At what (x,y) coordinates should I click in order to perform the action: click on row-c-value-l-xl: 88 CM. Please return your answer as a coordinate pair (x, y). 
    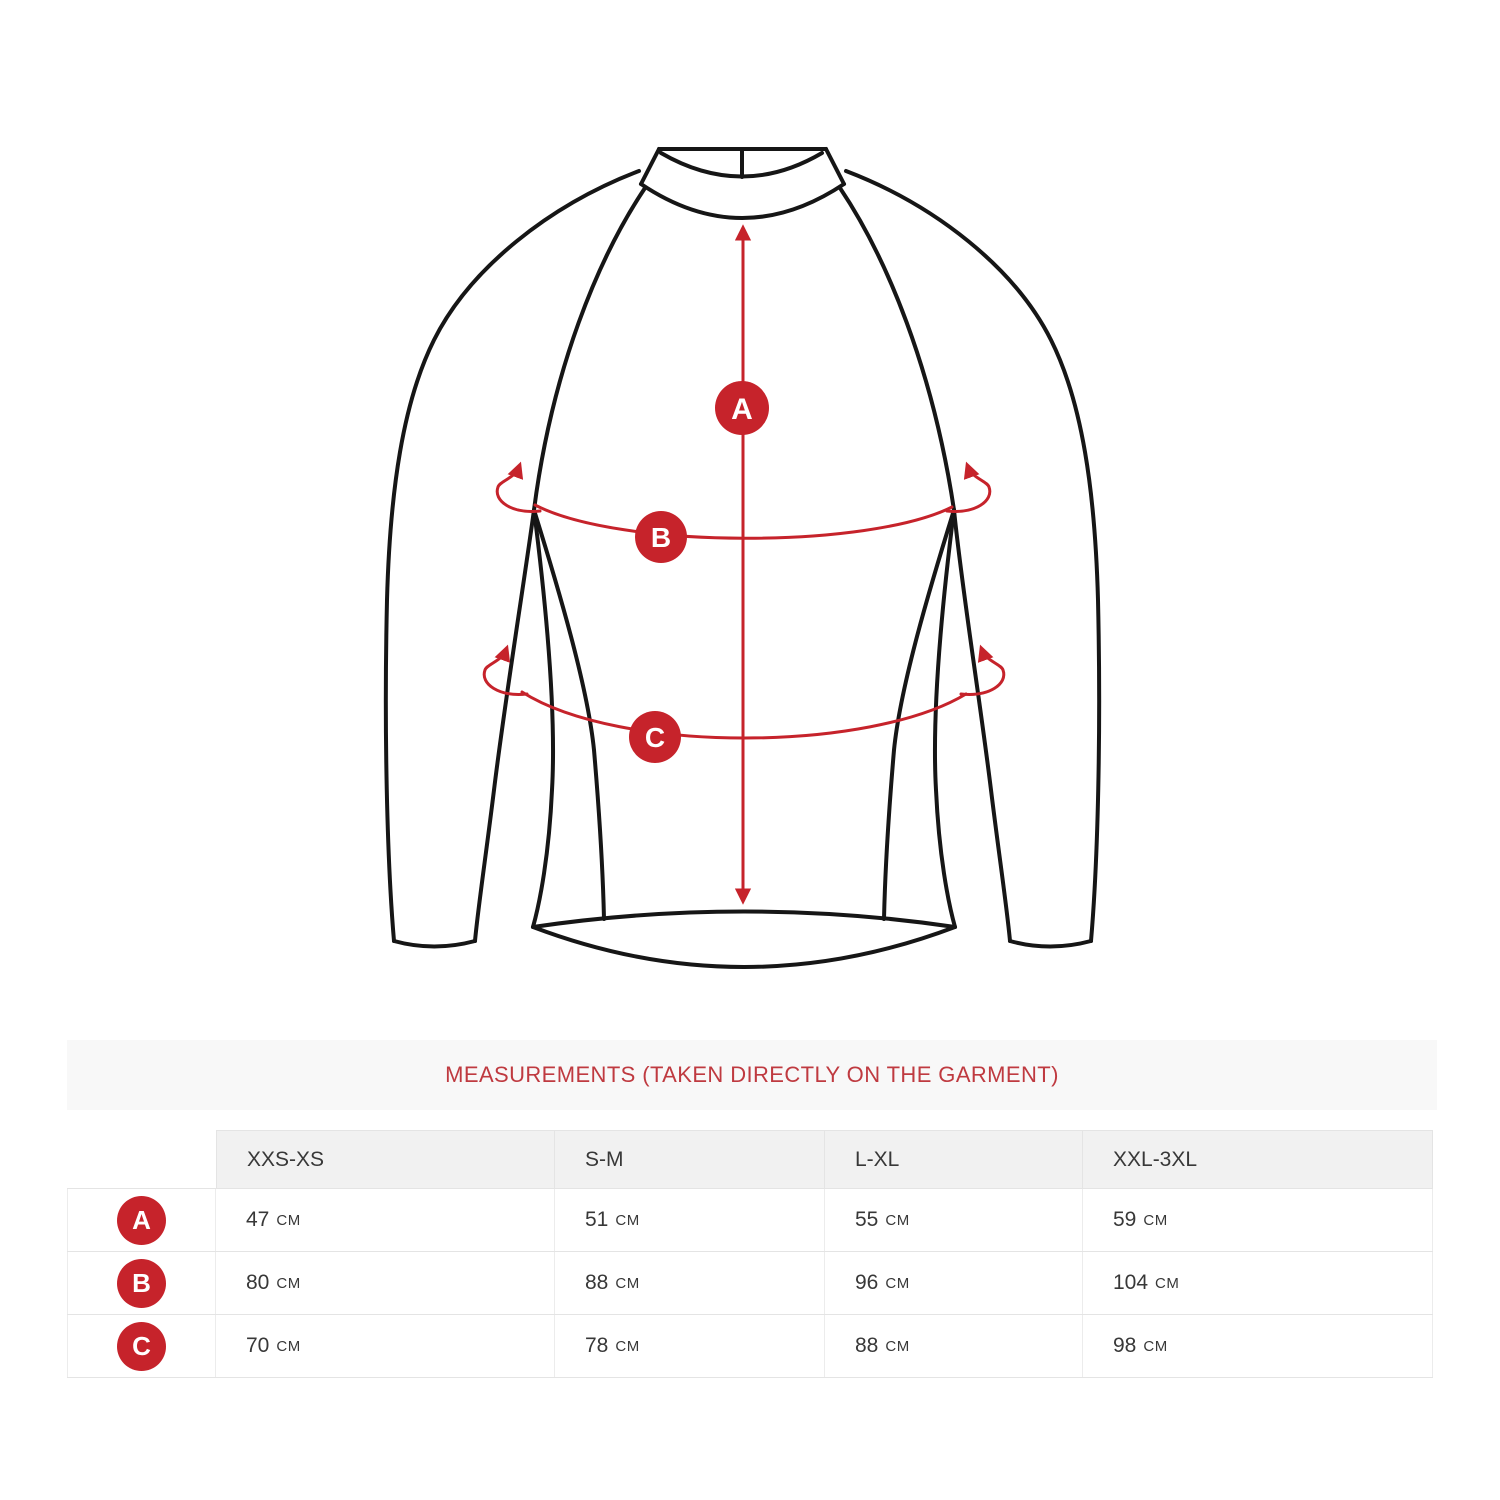
    Looking at the image, I should click on (954, 1346).